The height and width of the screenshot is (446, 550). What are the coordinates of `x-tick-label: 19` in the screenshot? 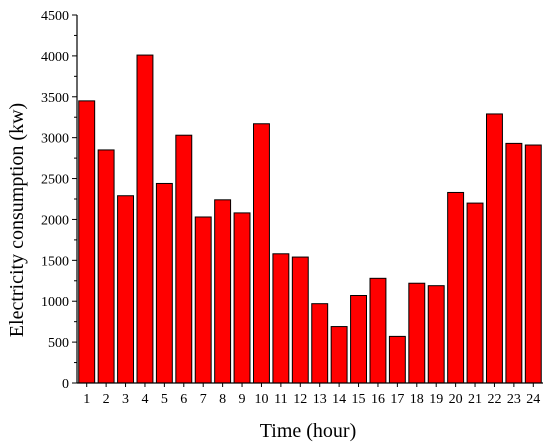 It's located at (436, 399).